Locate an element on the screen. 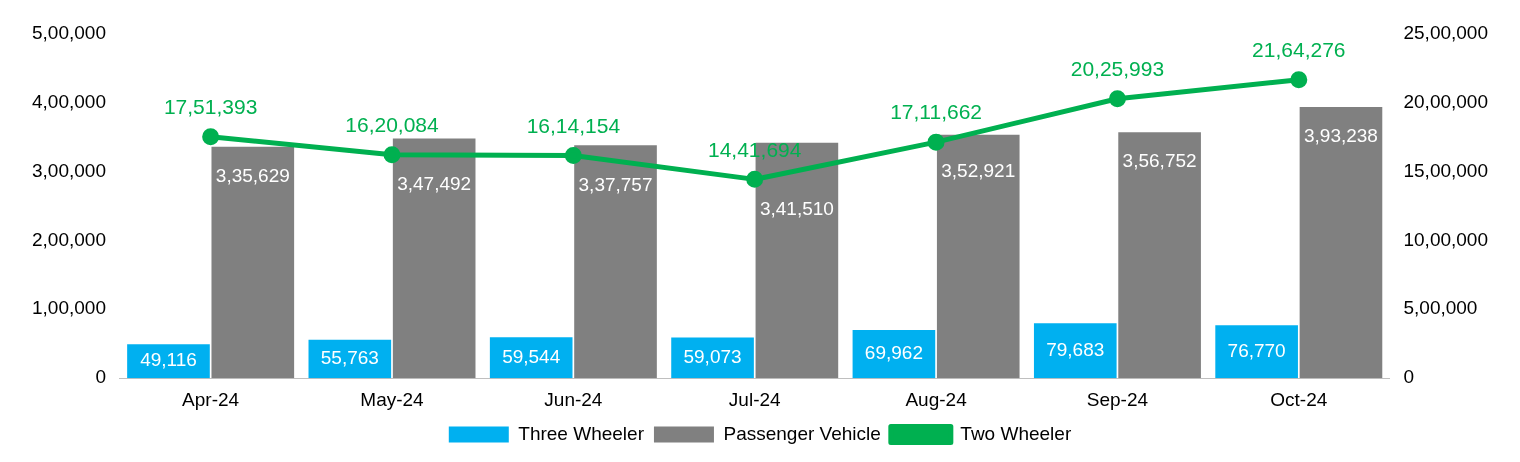 The height and width of the screenshot is (462, 1520). x-tick-label: Jul-24 is located at coordinates (755, 399).